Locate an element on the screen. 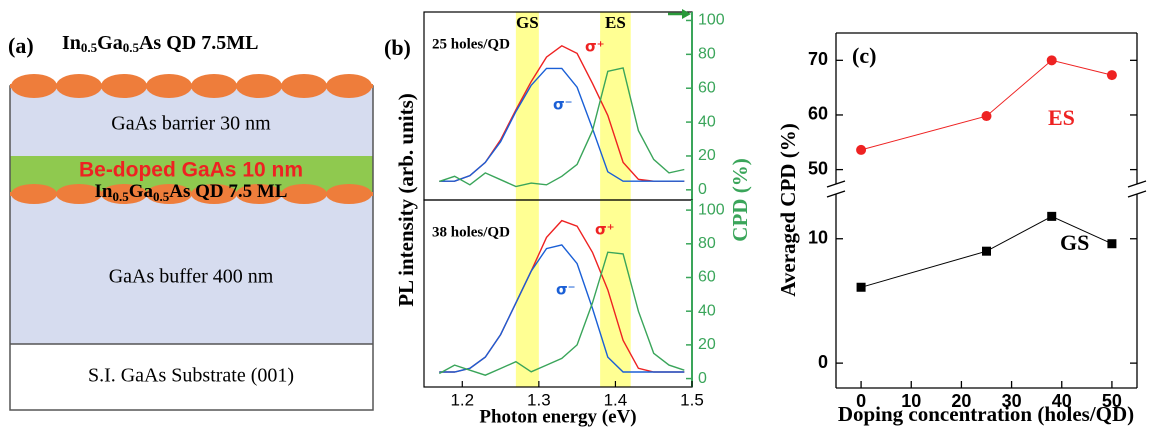  x-axis-label: Doping concentration (holes/QD) is located at coordinates (986, 414).